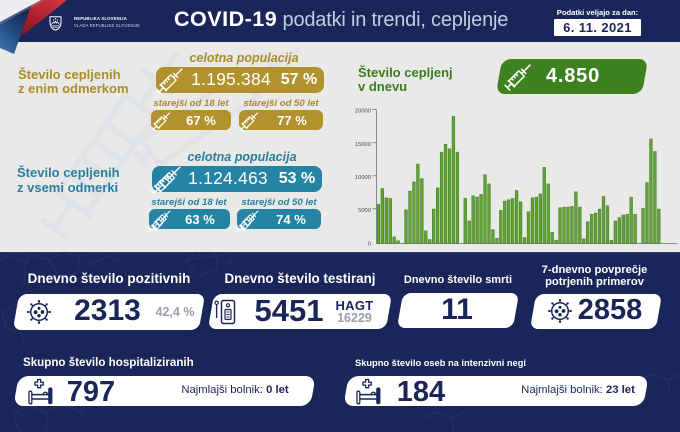  What do you see at coordinates (363, 112) in the screenshot?
I see `svg-text: 20000` at bounding box center [363, 112].